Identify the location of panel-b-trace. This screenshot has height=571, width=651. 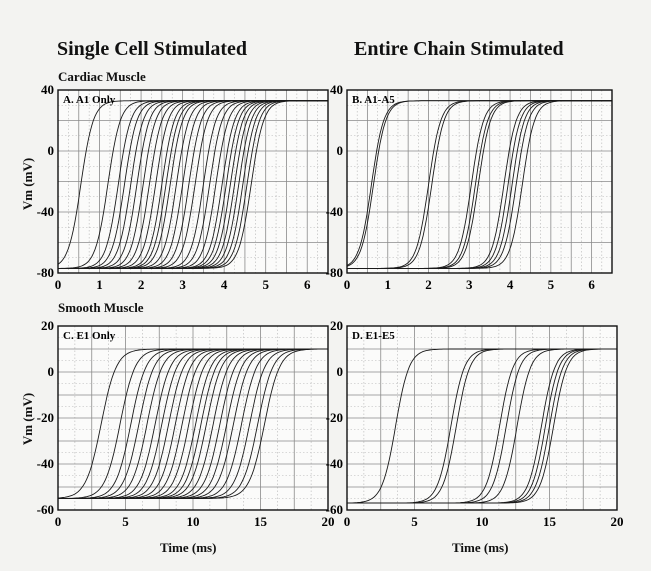
(479, 184).